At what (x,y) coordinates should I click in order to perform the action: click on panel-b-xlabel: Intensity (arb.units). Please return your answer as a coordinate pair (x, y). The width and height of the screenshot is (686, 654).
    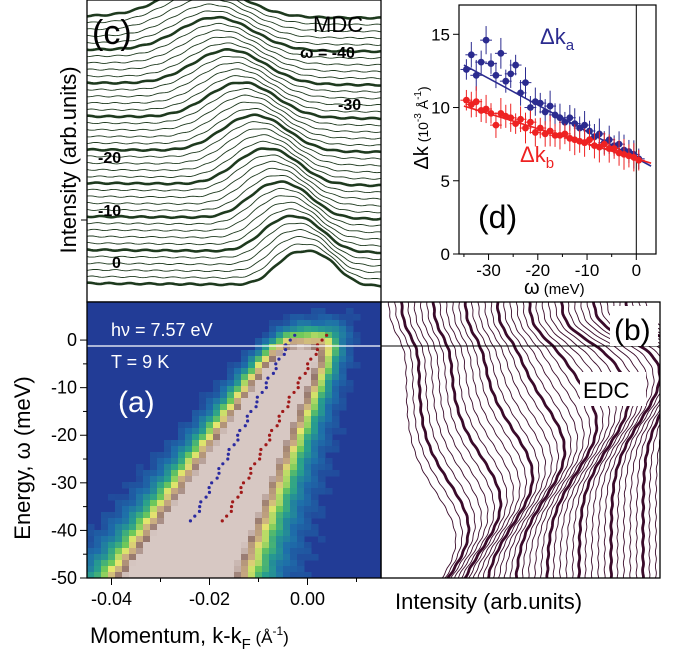
    Looking at the image, I should click on (488, 601).